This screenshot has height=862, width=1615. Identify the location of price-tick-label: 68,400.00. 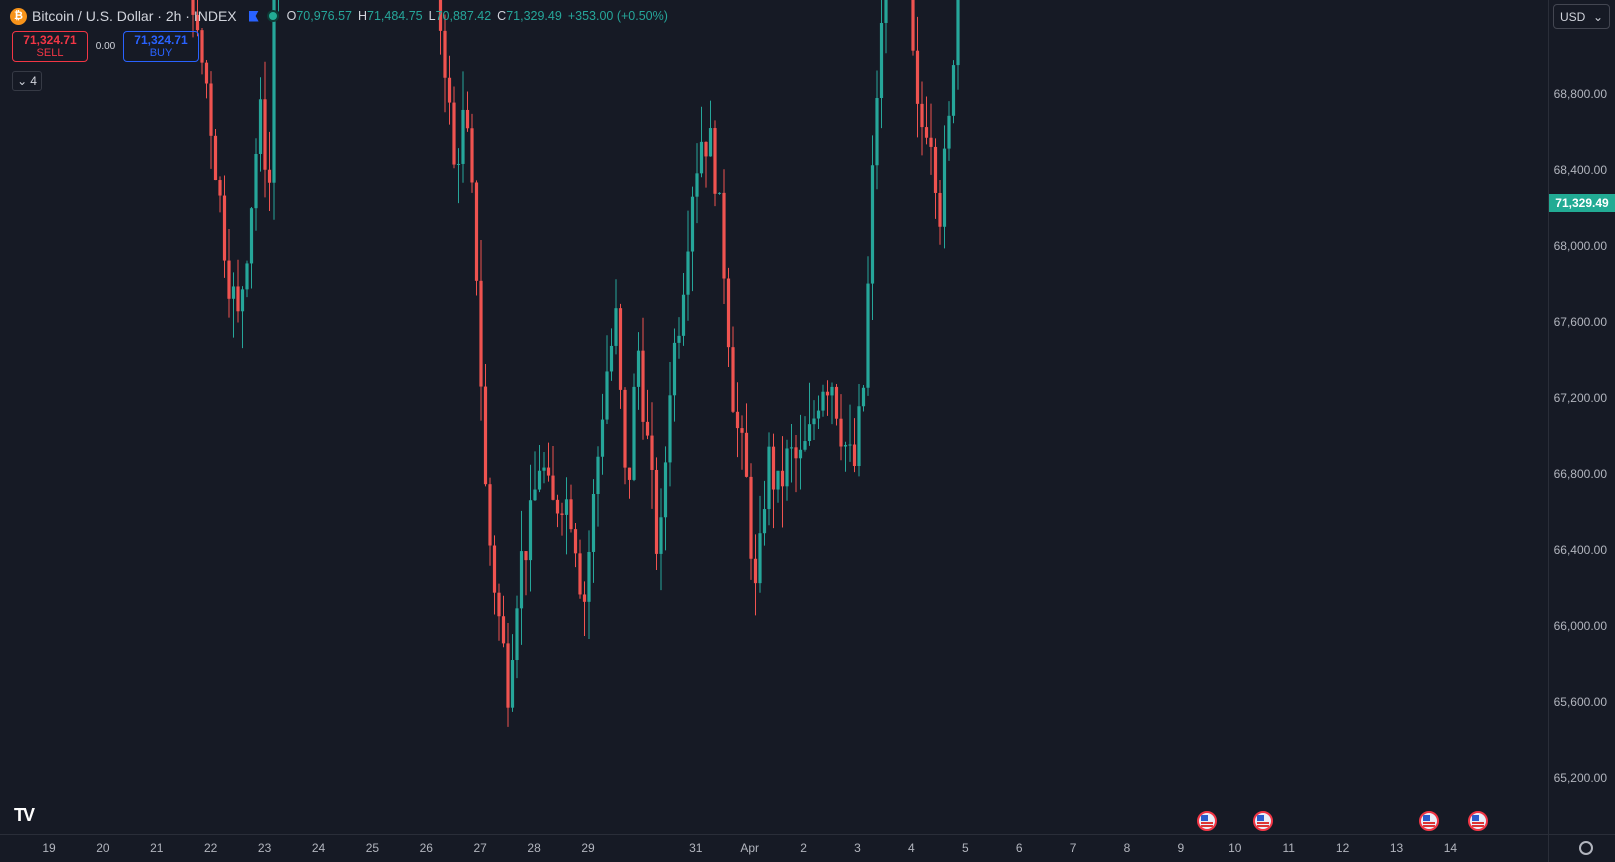
(1580, 170).